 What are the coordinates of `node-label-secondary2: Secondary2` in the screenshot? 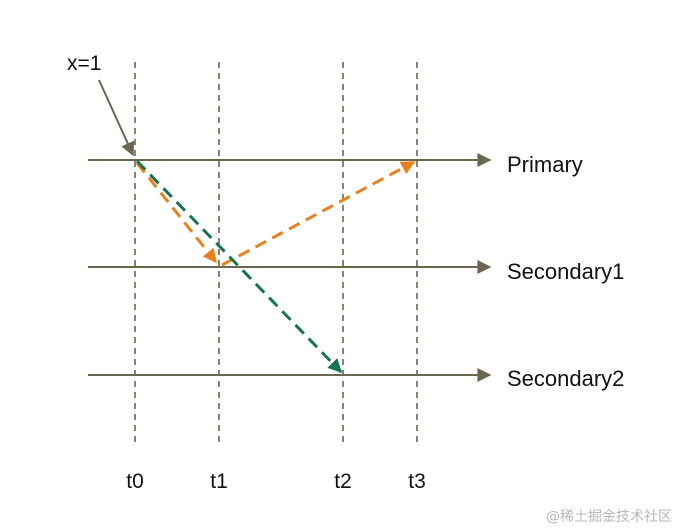 It's located at (565, 378).